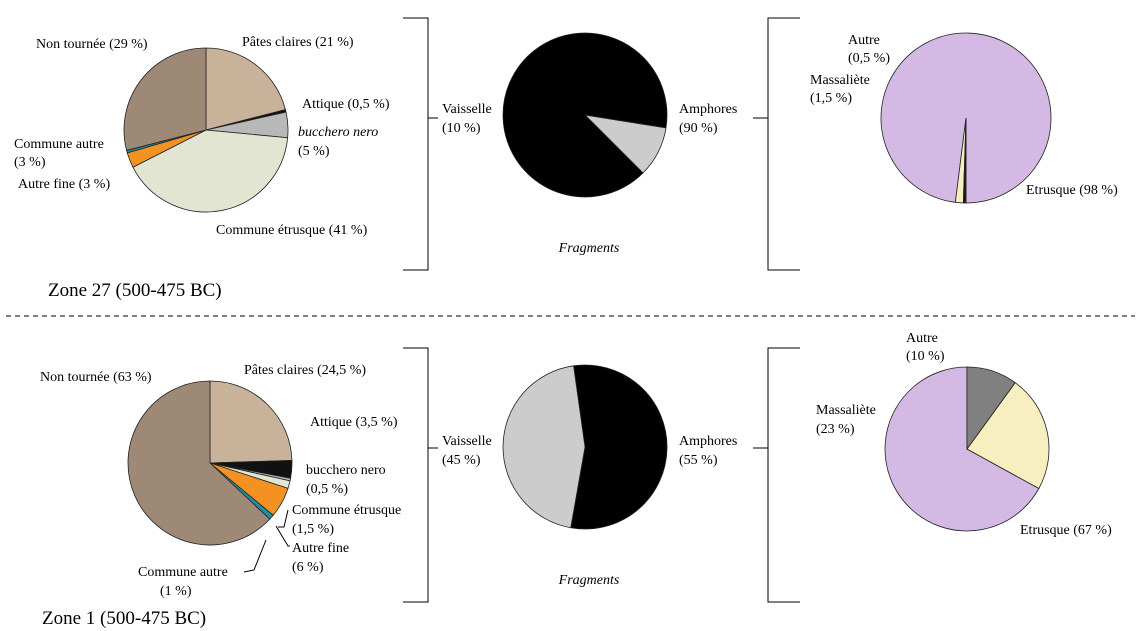 Image resolution: width=1137 pixels, height=631 pixels. I want to click on zone1-vaisselle-pie, so click(210, 463).